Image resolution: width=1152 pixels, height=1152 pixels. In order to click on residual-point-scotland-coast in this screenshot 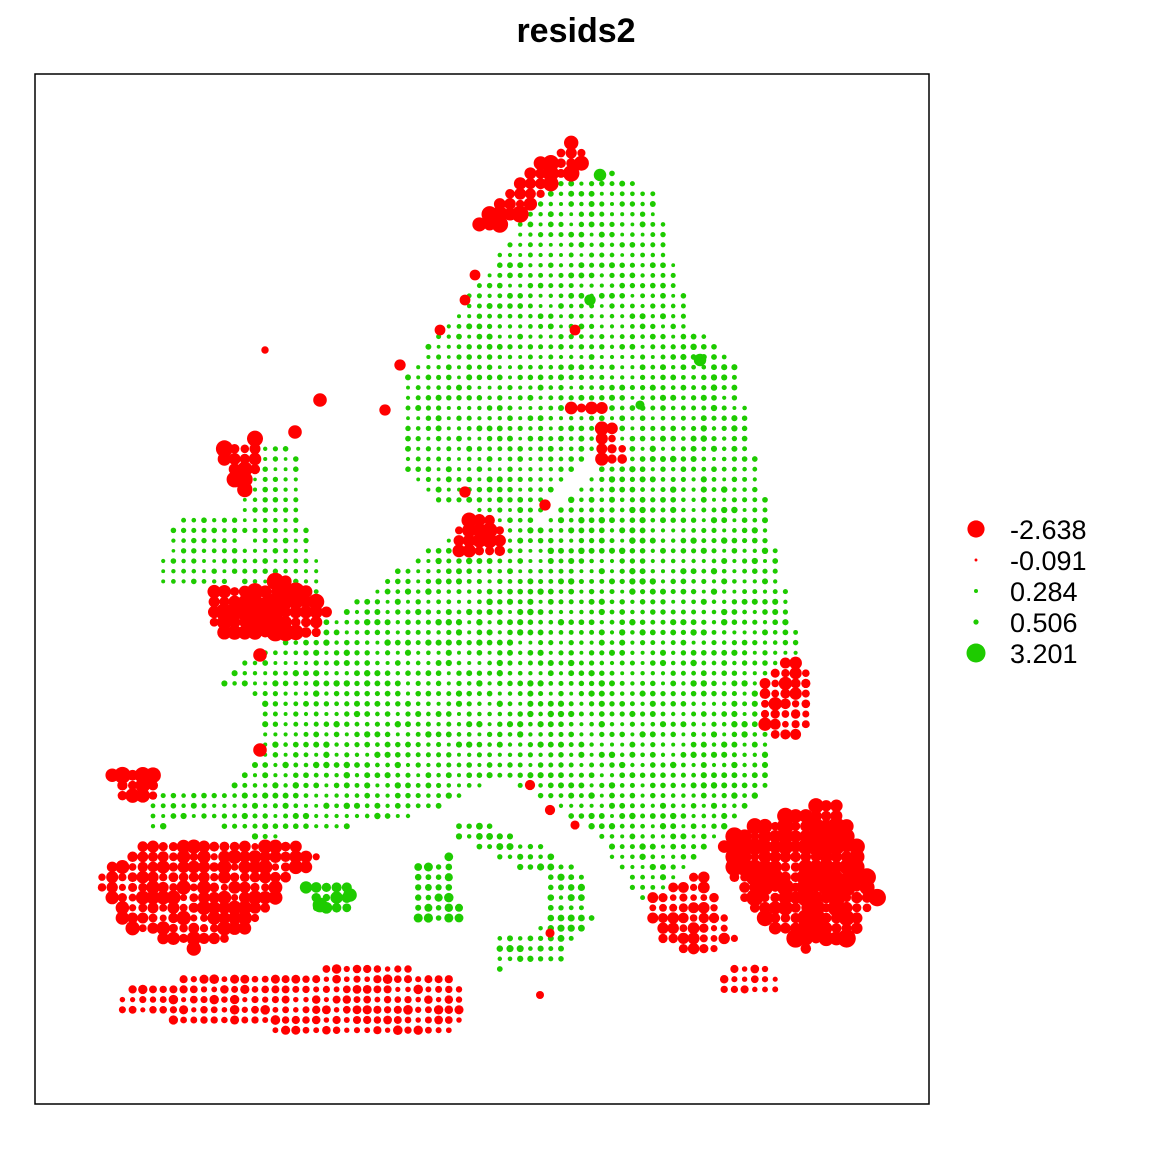, I will do `click(255, 469)`.